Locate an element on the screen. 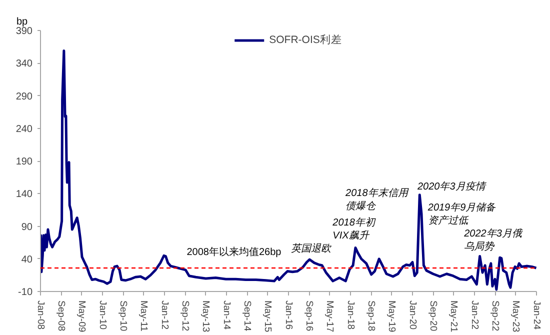 This screenshot has height=335, width=550. x-tick-label: May-21 is located at coordinates (454, 316).